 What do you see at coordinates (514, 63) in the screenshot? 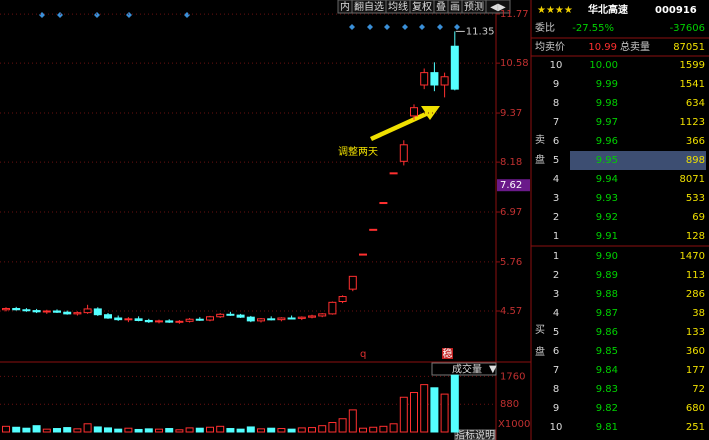
I see `y-tick-label: 10.58` at bounding box center [514, 63].